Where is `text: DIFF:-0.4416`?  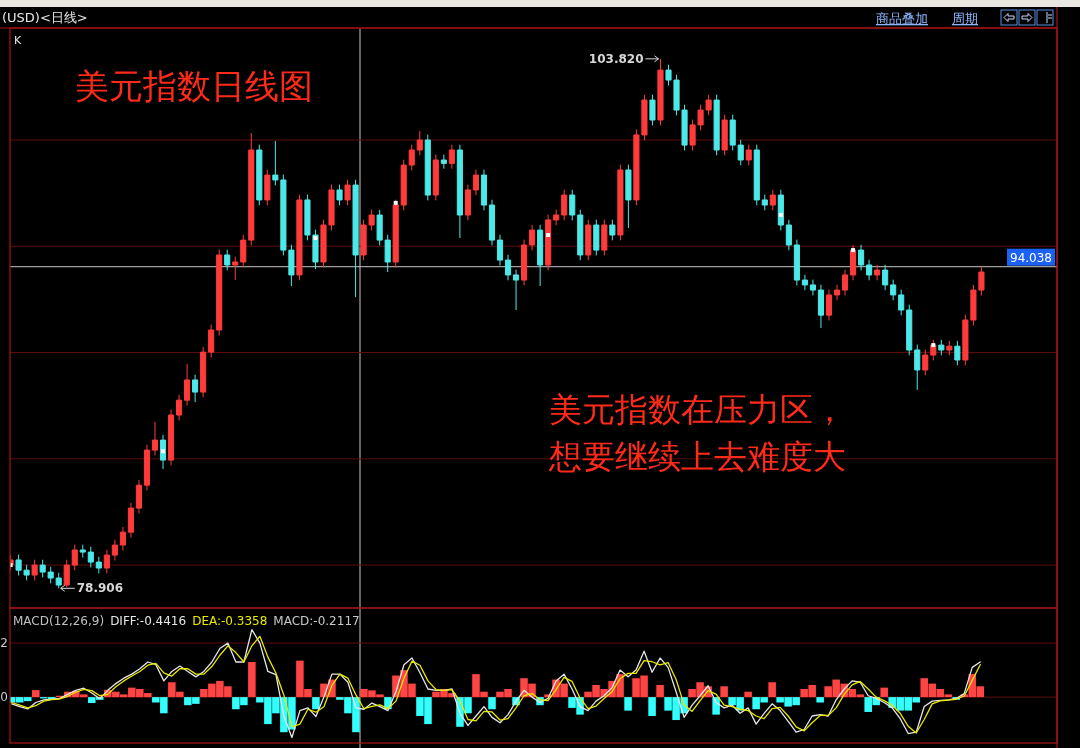
text: DIFF:-0.4416 is located at coordinates (148, 621).